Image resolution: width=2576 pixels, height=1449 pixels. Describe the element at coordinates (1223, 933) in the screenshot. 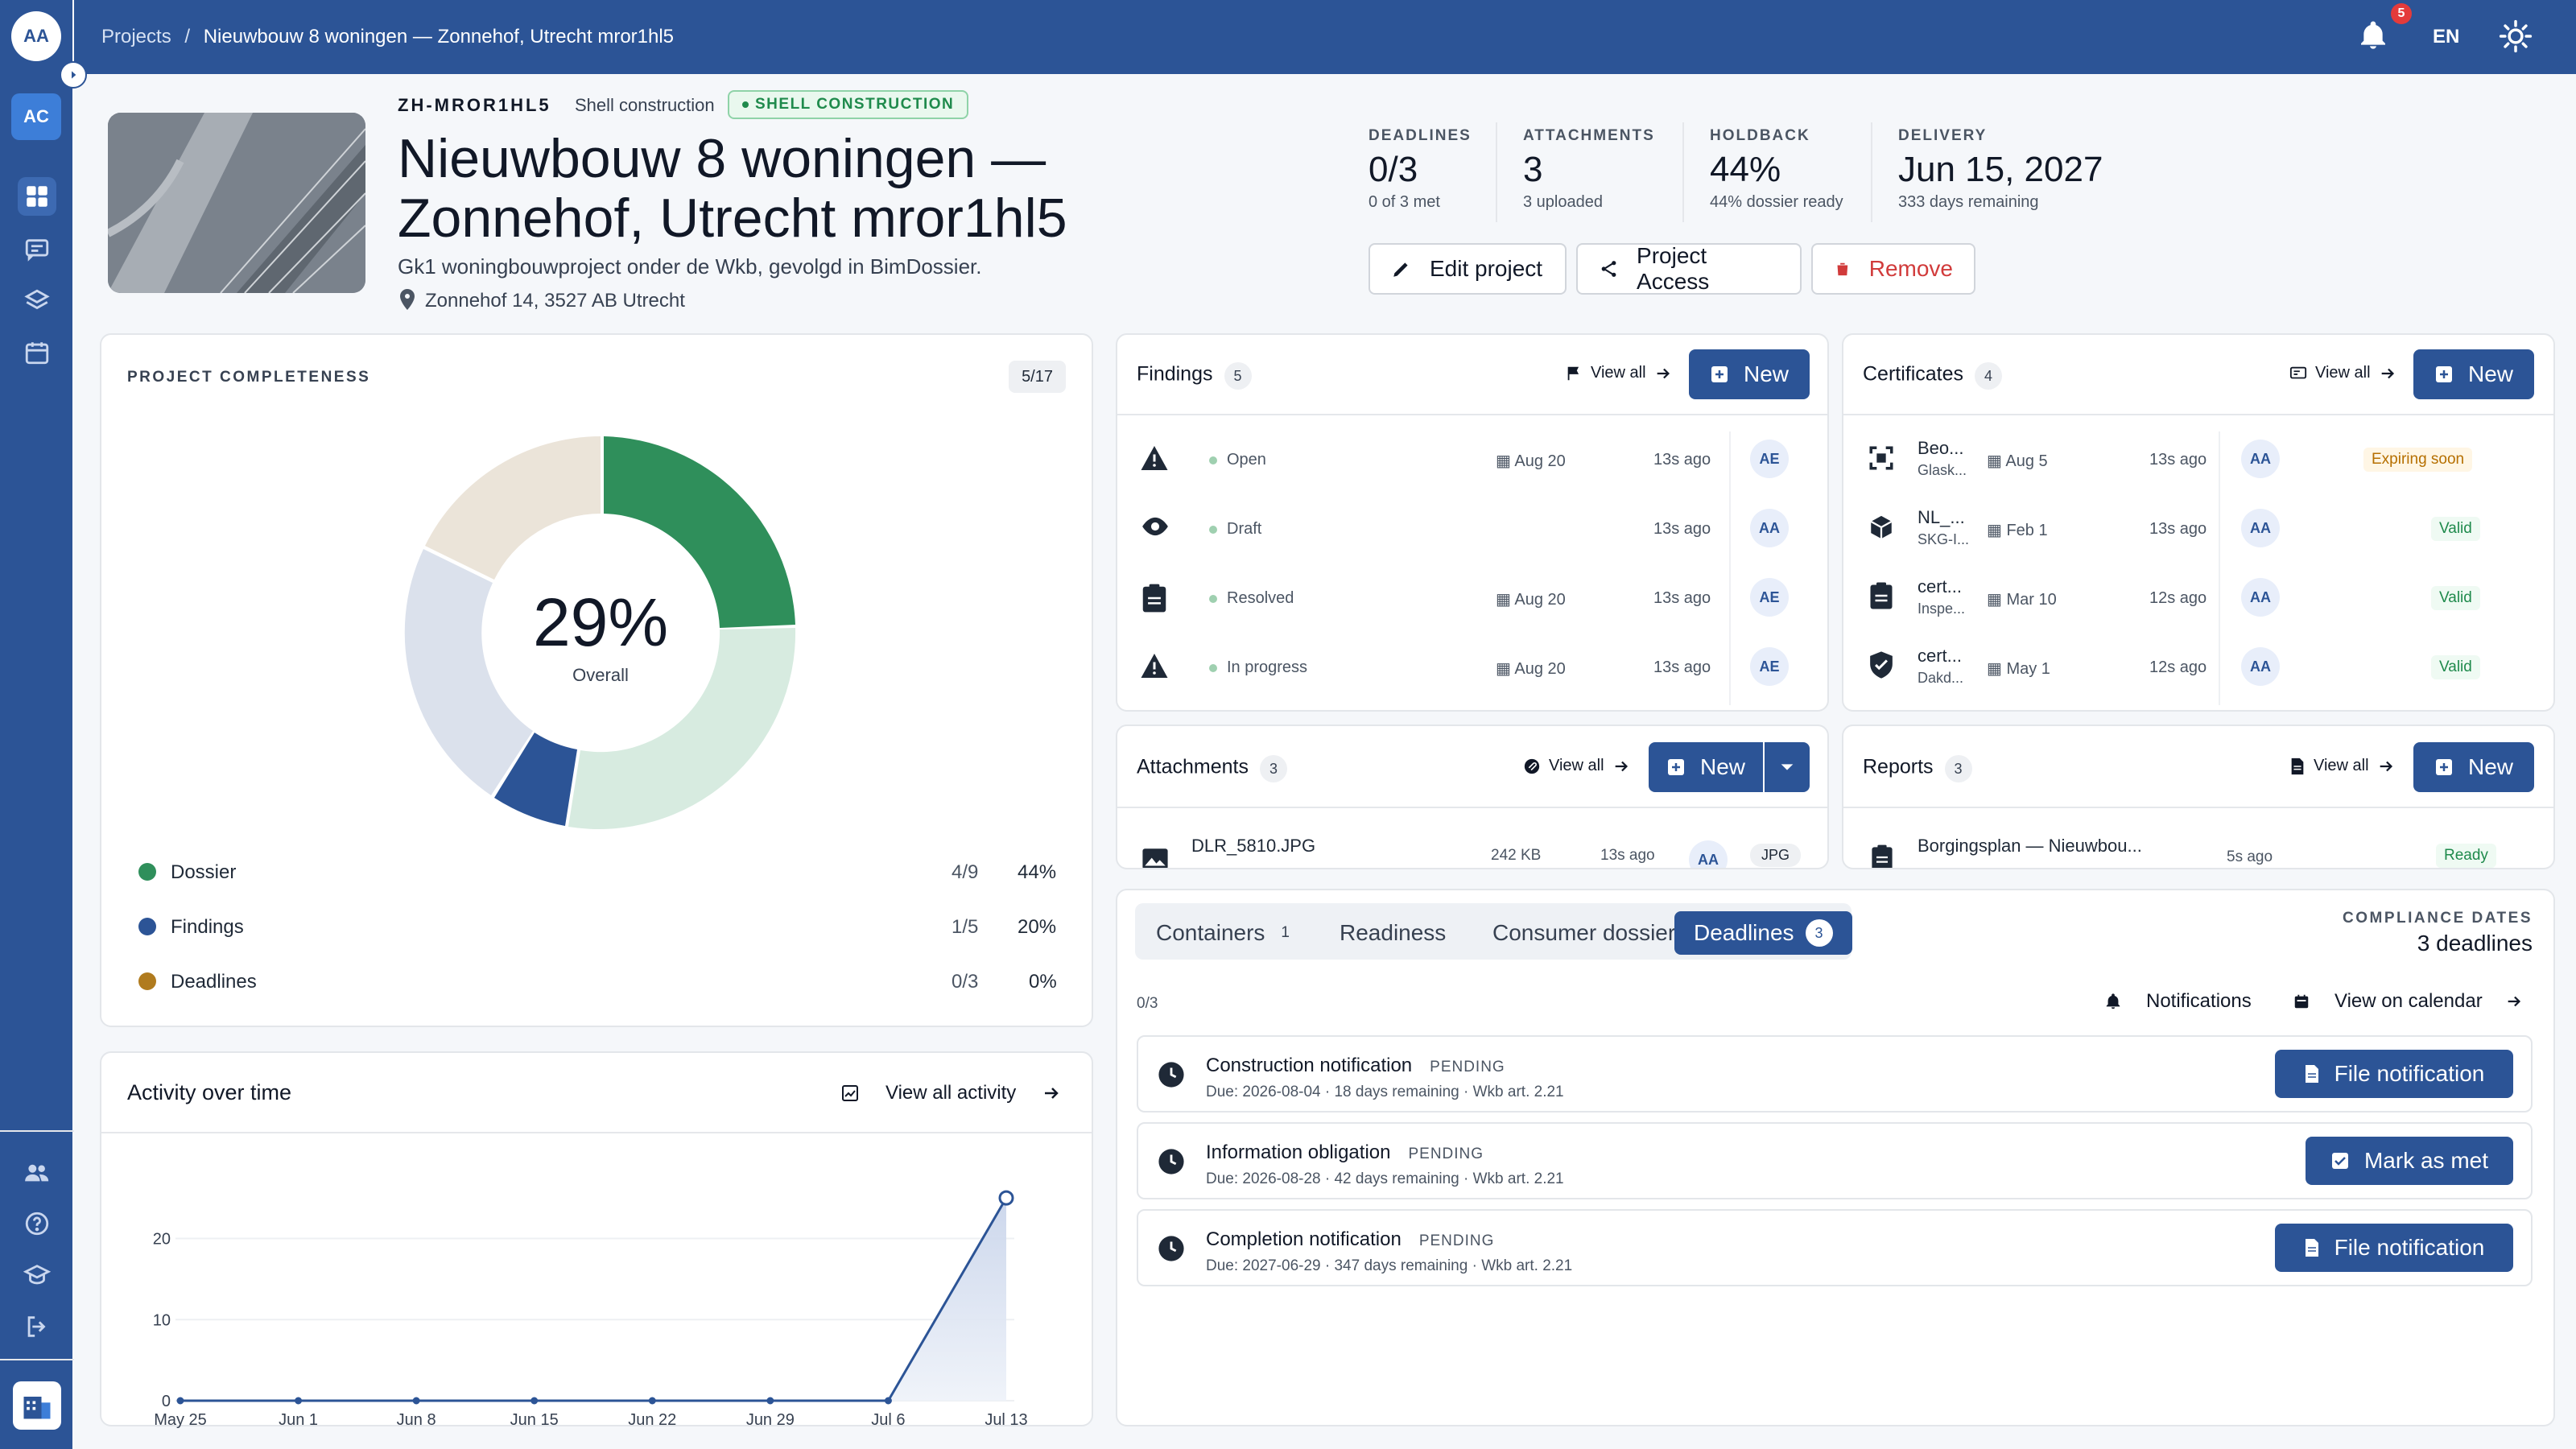

I see `tab-containers: Containers 1` at that location.